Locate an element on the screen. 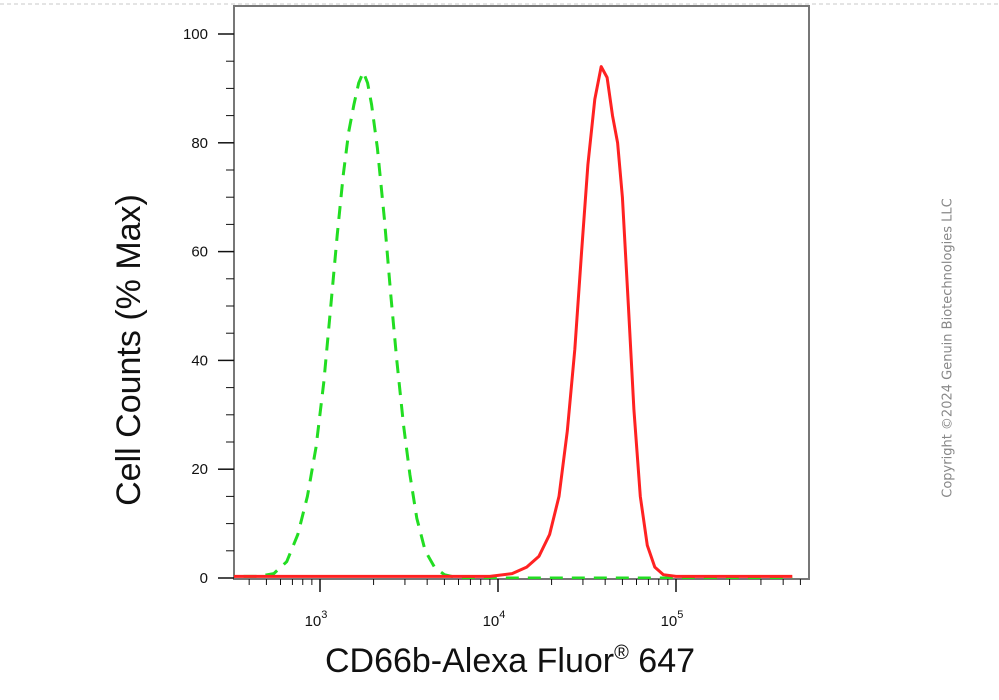 Image resolution: width=999 pixels, height=700 pixels. y-tick-label: 80 is located at coordinates (199, 143).